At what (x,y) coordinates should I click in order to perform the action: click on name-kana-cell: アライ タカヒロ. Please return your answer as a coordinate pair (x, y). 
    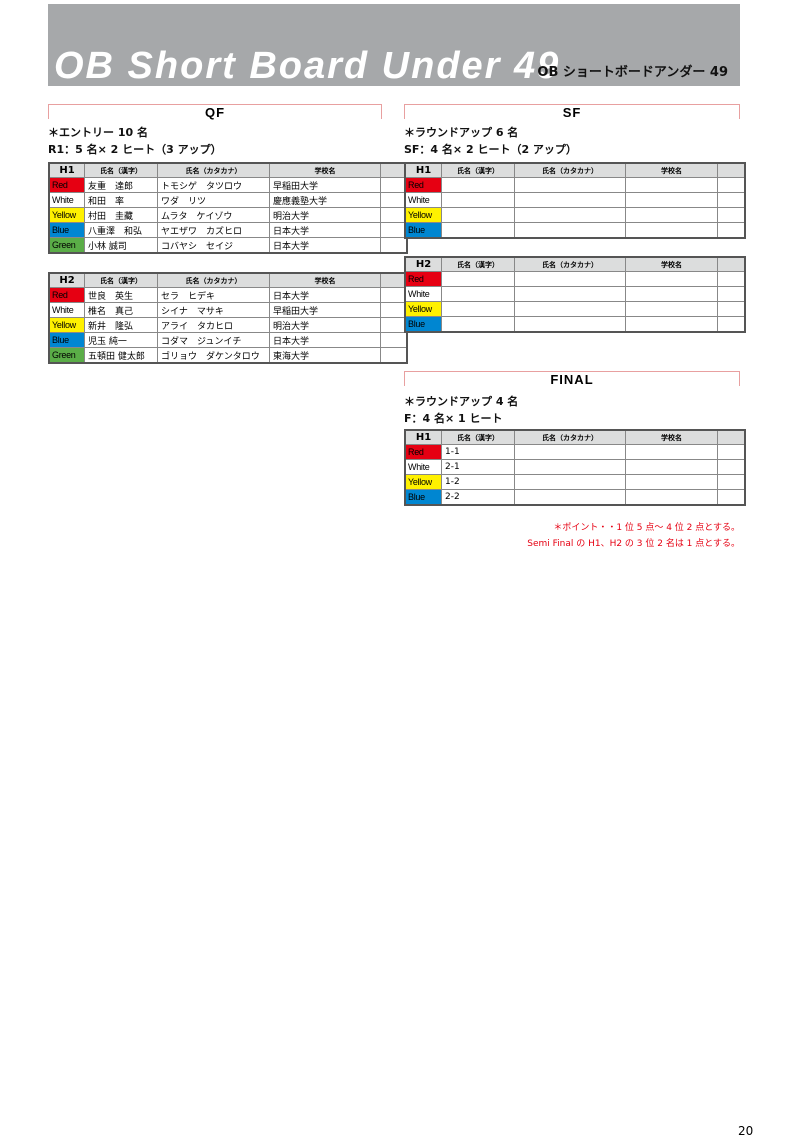
    Looking at the image, I should click on (213, 325).